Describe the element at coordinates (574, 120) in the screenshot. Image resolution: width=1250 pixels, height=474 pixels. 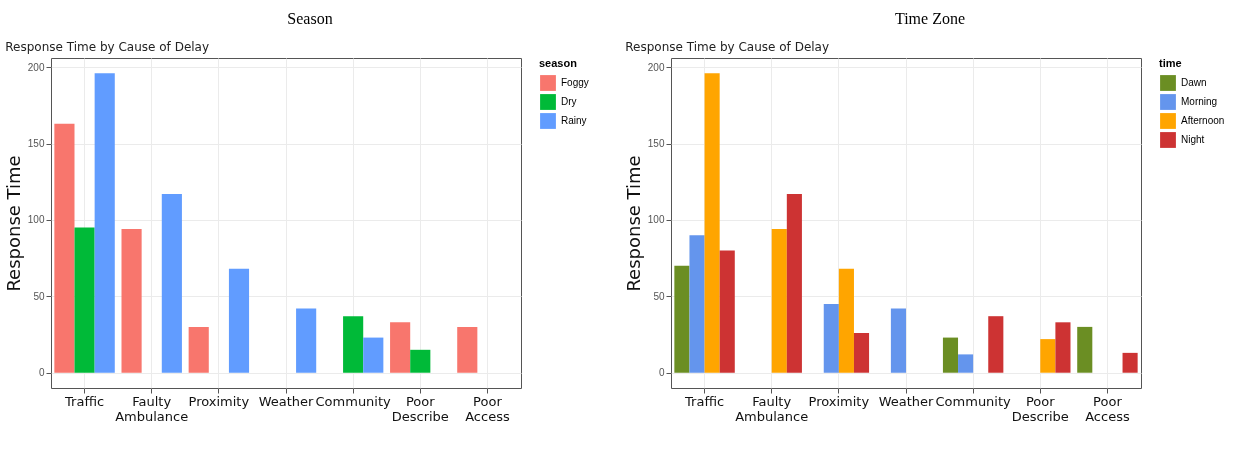
I see `legend-label: Rainy` at that location.